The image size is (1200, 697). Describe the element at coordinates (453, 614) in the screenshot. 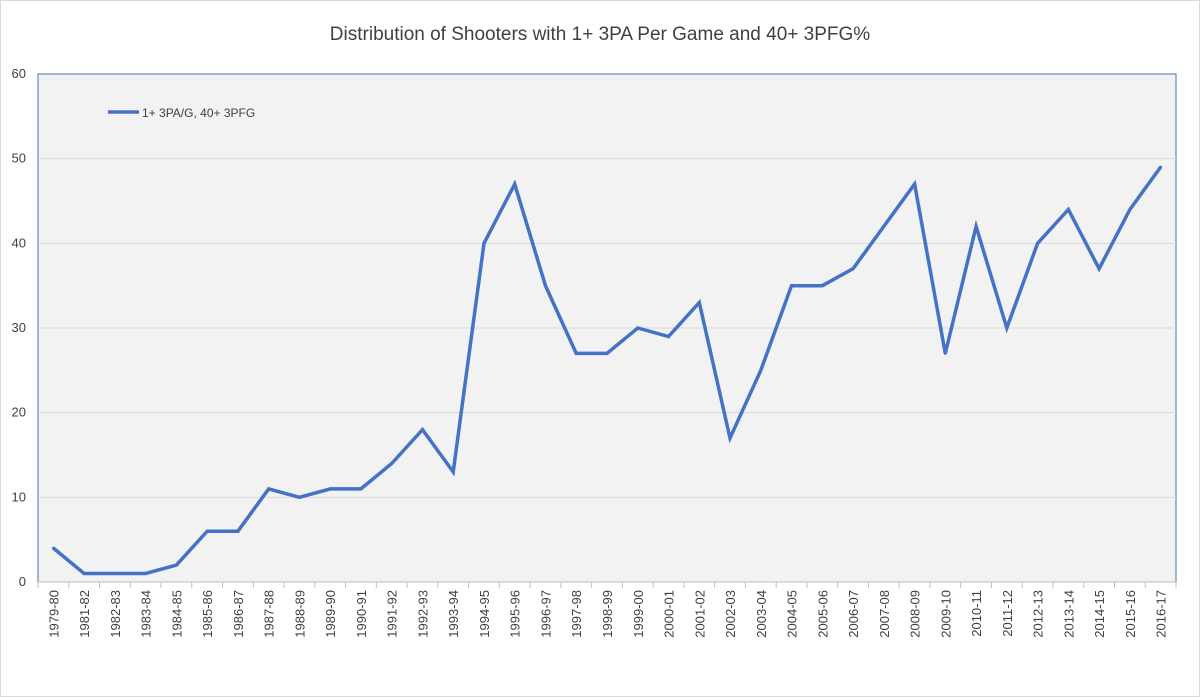

I see `x-tick-label: 1993-94` at that location.